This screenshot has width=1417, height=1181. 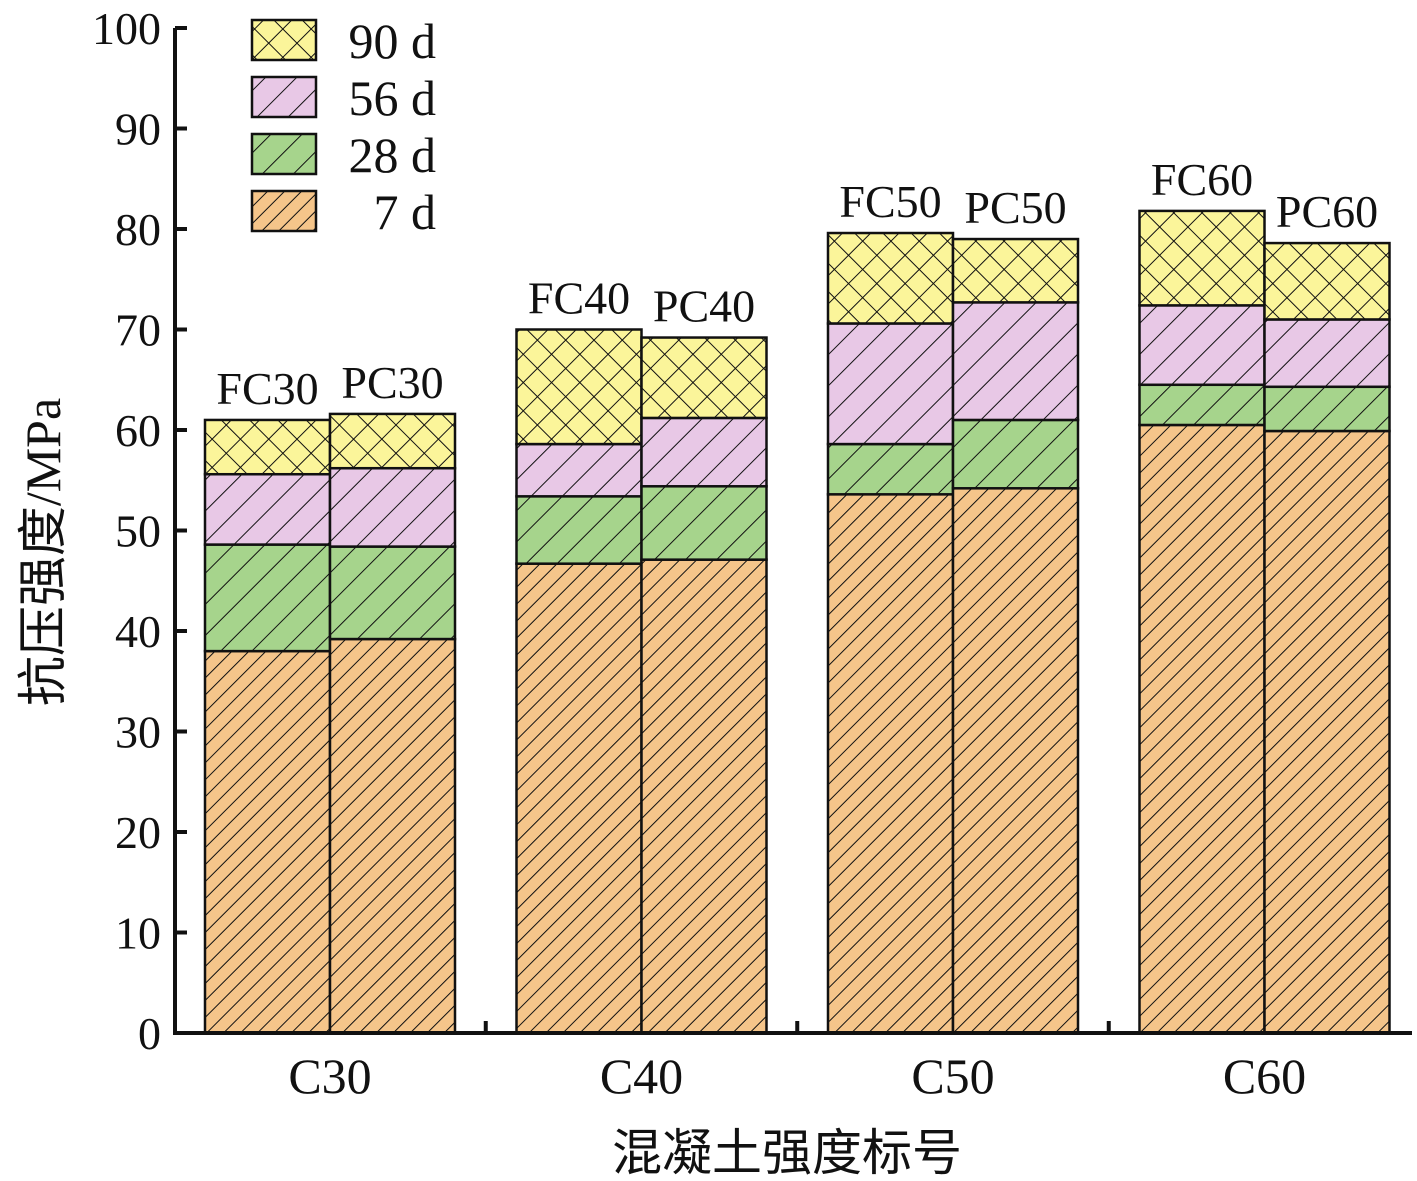 I want to click on y-tick-label-50: 50, so click(x=138, y=531).